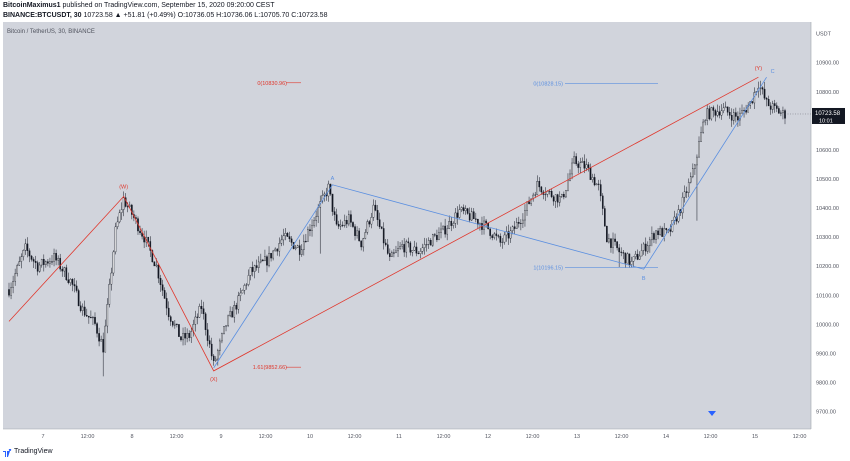 This screenshot has height=461, width=850. What do you see at coordinates (826, 121) in the screenshot?
I see `countdown-timer: 10:01` at bounding box center [826, 121].